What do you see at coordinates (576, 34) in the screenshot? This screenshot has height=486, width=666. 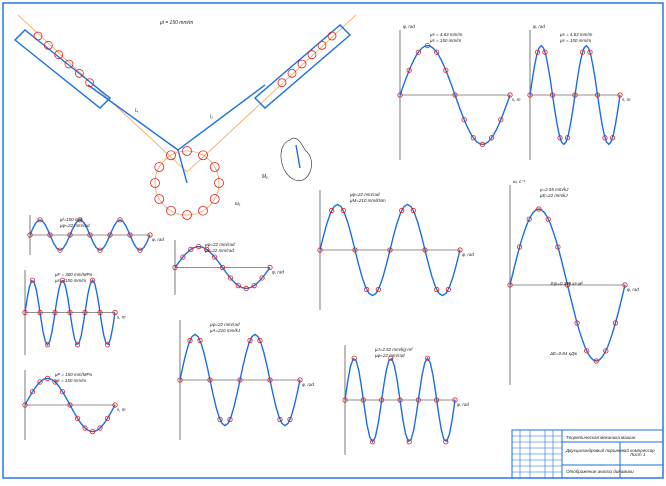 I see `plot-scale1: μs = 4.63 mm/m` at bounding box center [576, 34].